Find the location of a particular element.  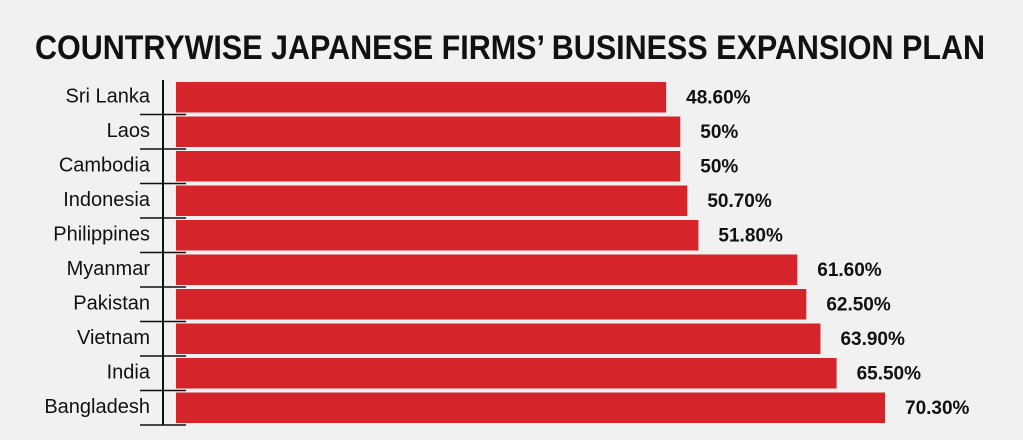

value-label: 63.90% is located at coordinates (872, 339).